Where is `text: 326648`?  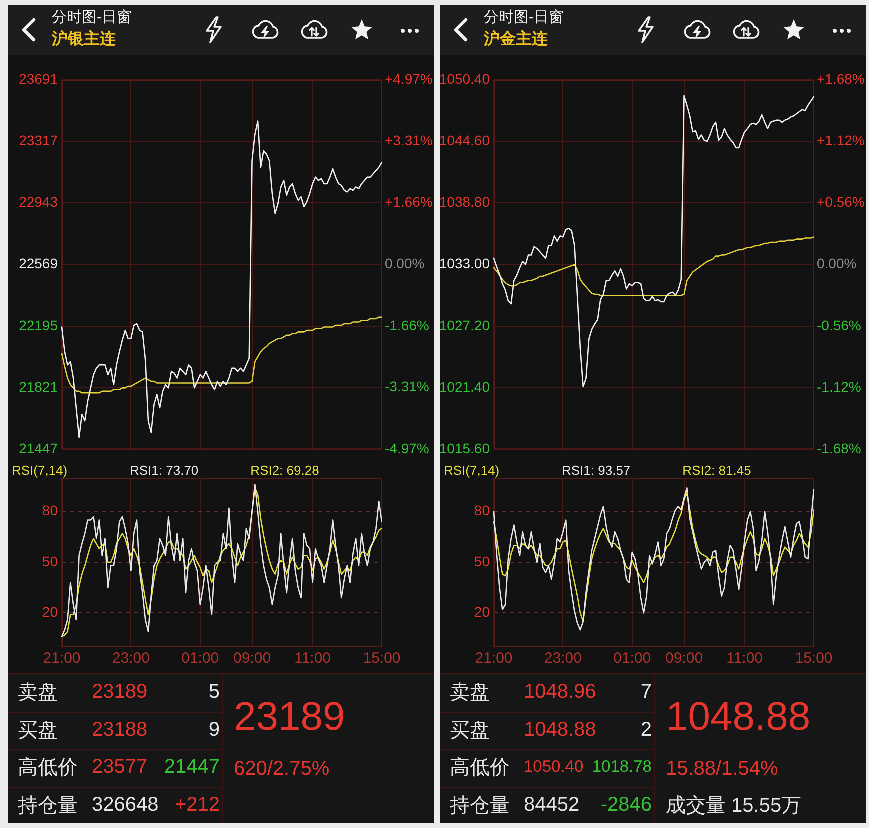 text: 326648 is located at coordinates (125, 805).